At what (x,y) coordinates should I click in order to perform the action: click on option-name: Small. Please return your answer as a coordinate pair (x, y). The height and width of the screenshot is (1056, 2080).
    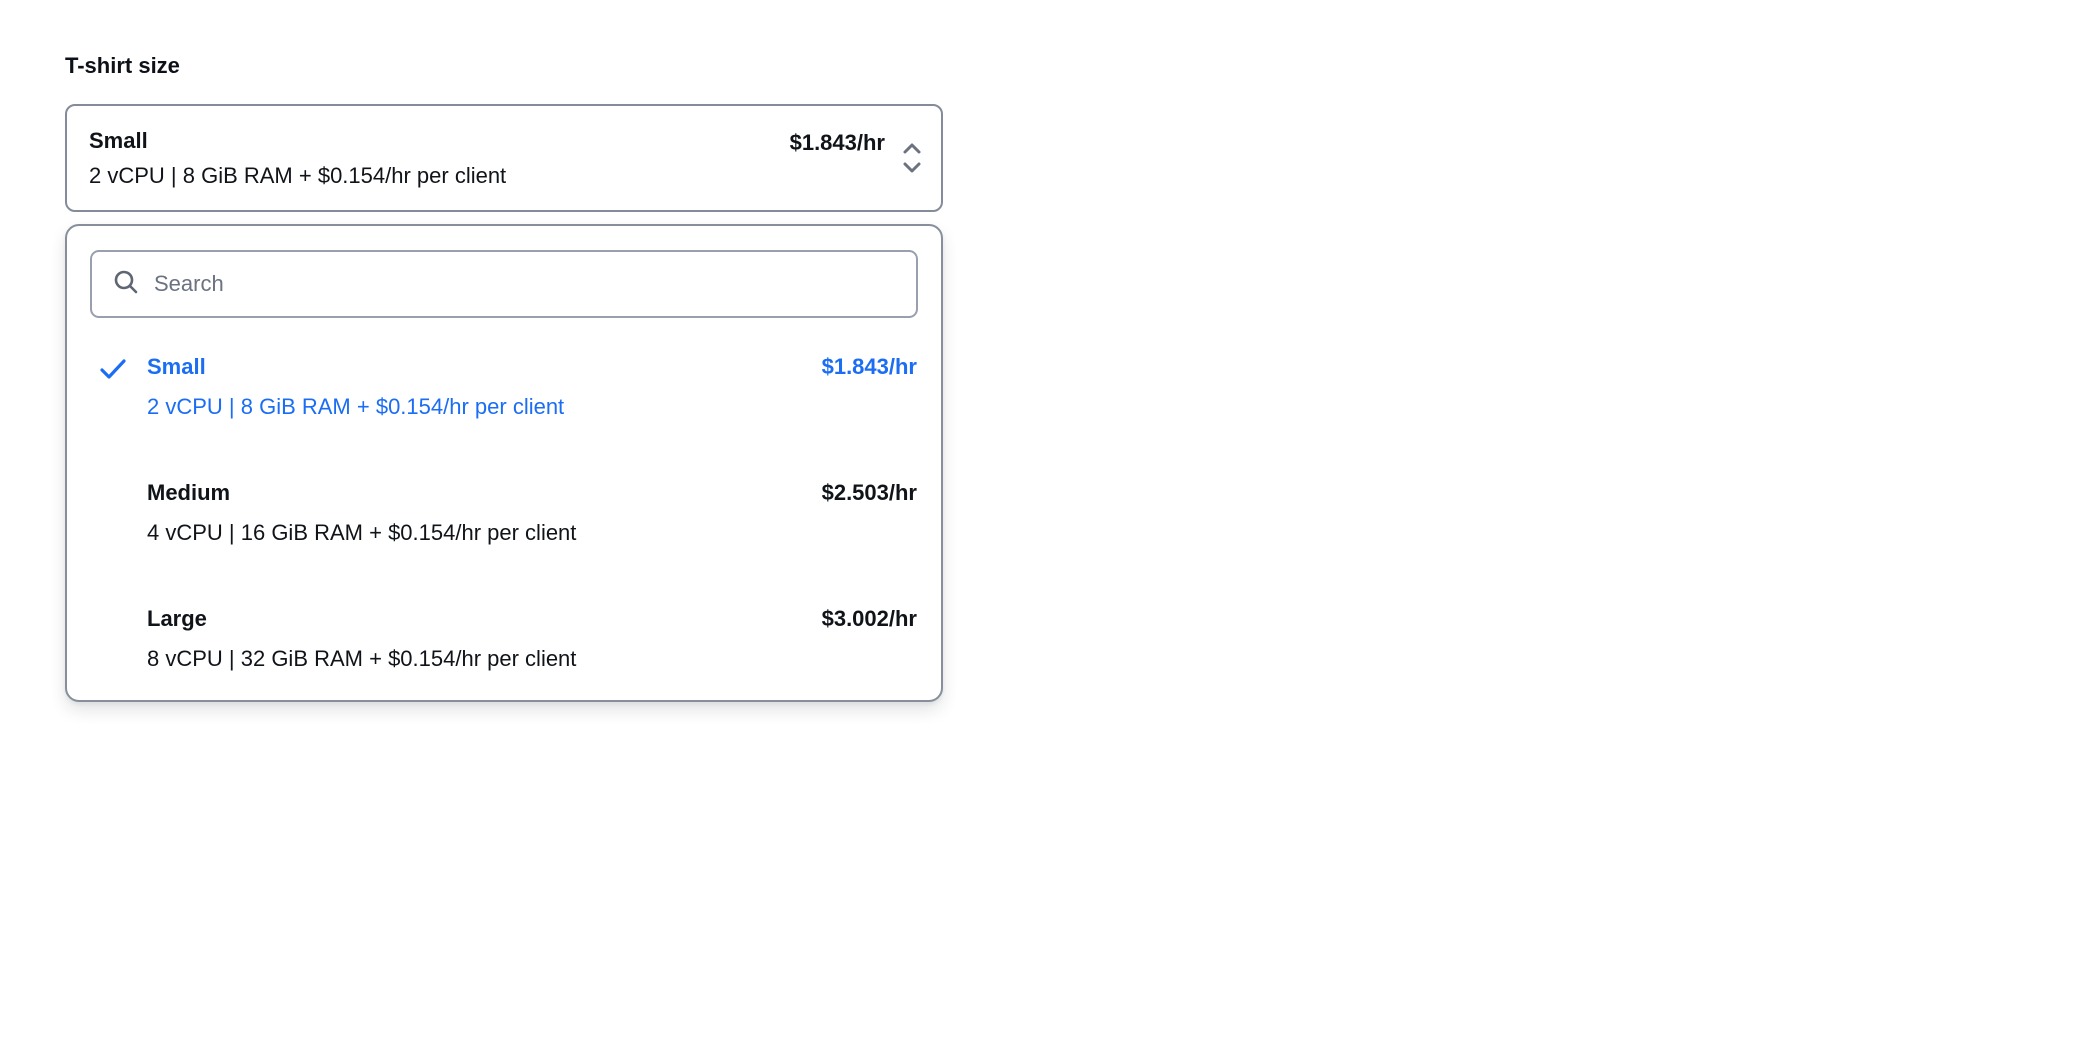
    Looking at the image, I should click on (176, 366).